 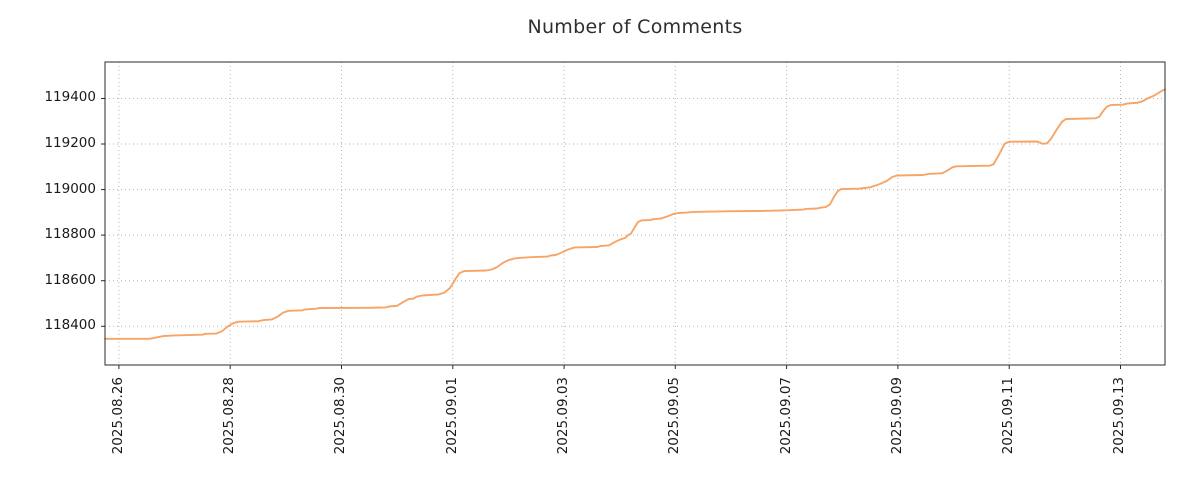 I want to click on y-tick-label: 119200, so click(x=70, y=143).